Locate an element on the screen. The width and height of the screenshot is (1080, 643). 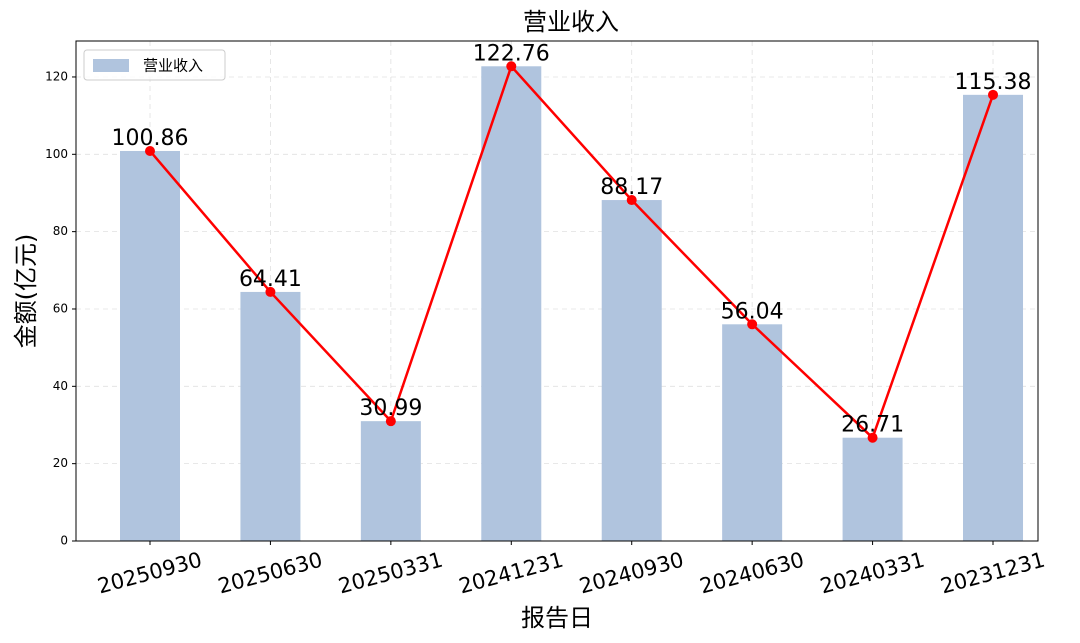
data-label: 30.99 is located at coordinates (390, 408).